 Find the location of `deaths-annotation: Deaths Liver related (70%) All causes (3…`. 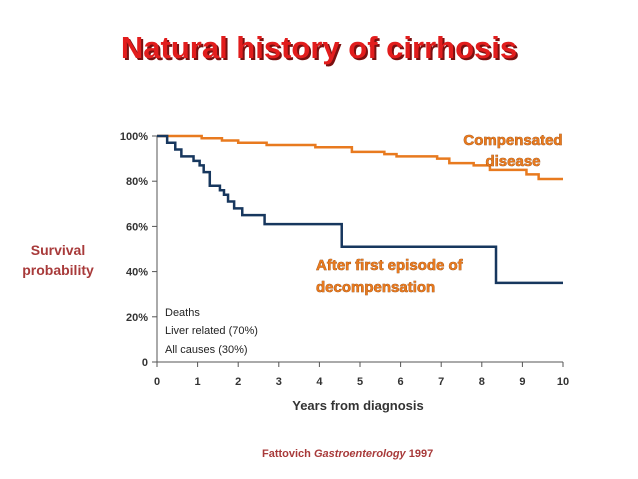

deaths-annotation: Deaths Liver related (70%) All causes (3… is located at coordinates (211, 331).